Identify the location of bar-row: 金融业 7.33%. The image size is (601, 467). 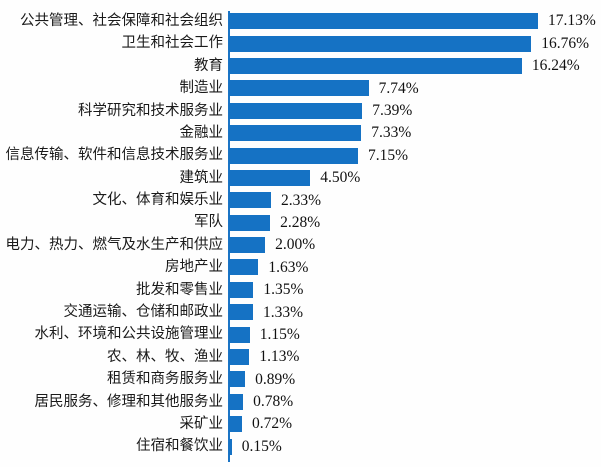
(300, 133).